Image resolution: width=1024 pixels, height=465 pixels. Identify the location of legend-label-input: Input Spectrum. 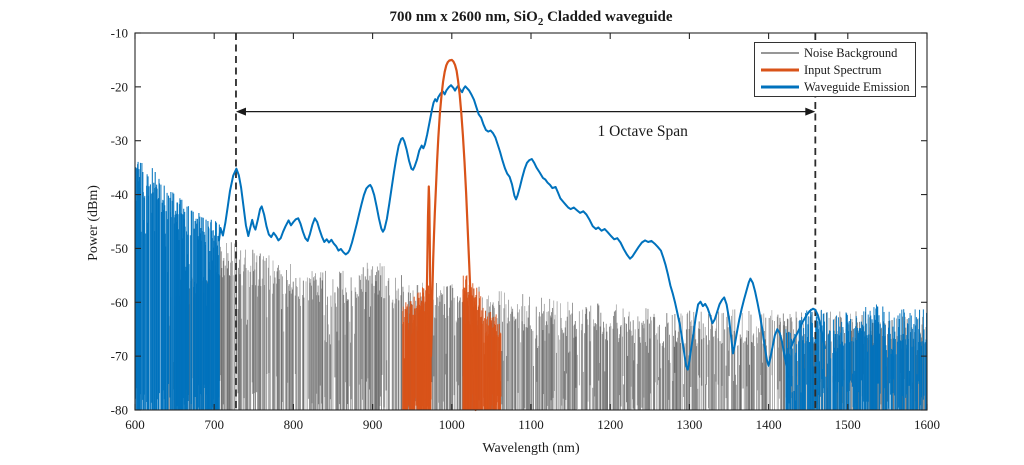
(843, 70).